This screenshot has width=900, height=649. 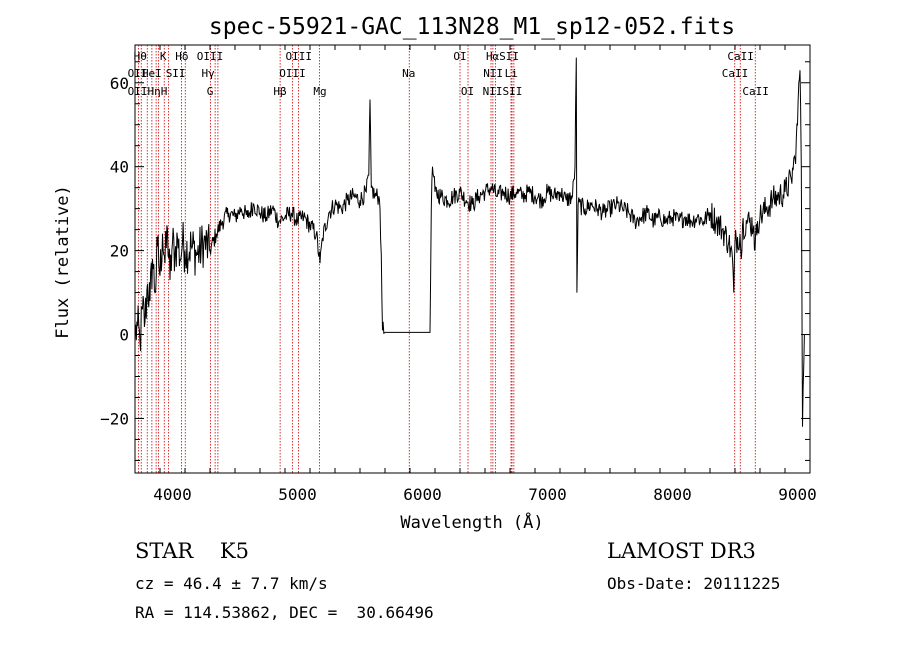 I want to click on spectral-line-label: Hγ, so click(x=209, y=73).